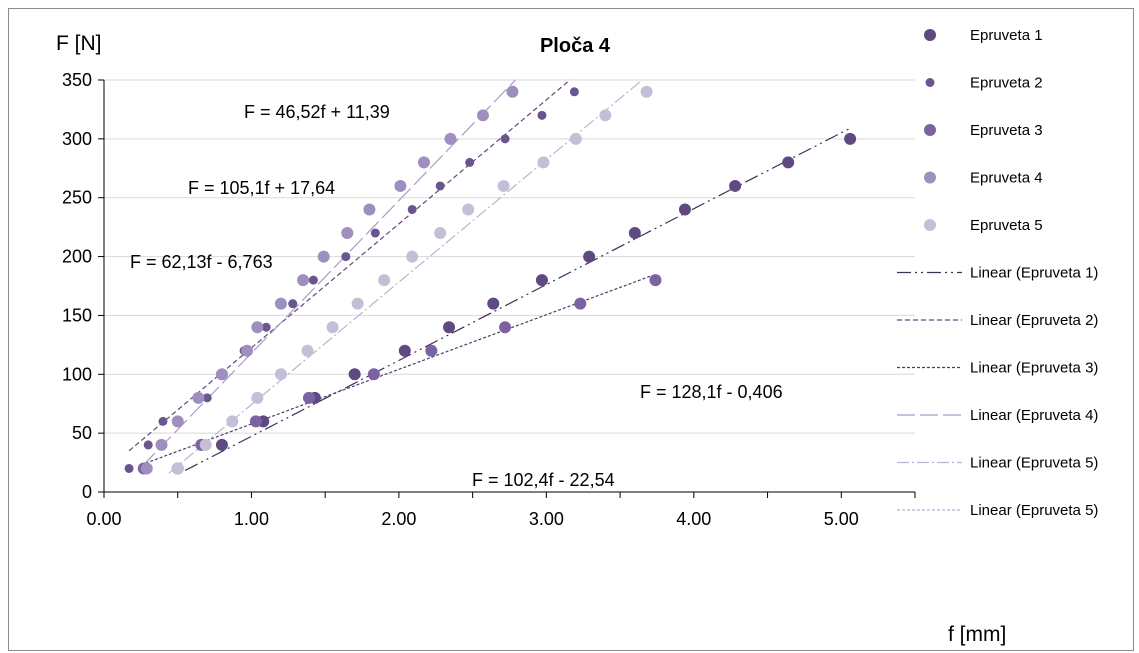 The image size is (1139, 653). I want to click on trendline, so click(396, 370).